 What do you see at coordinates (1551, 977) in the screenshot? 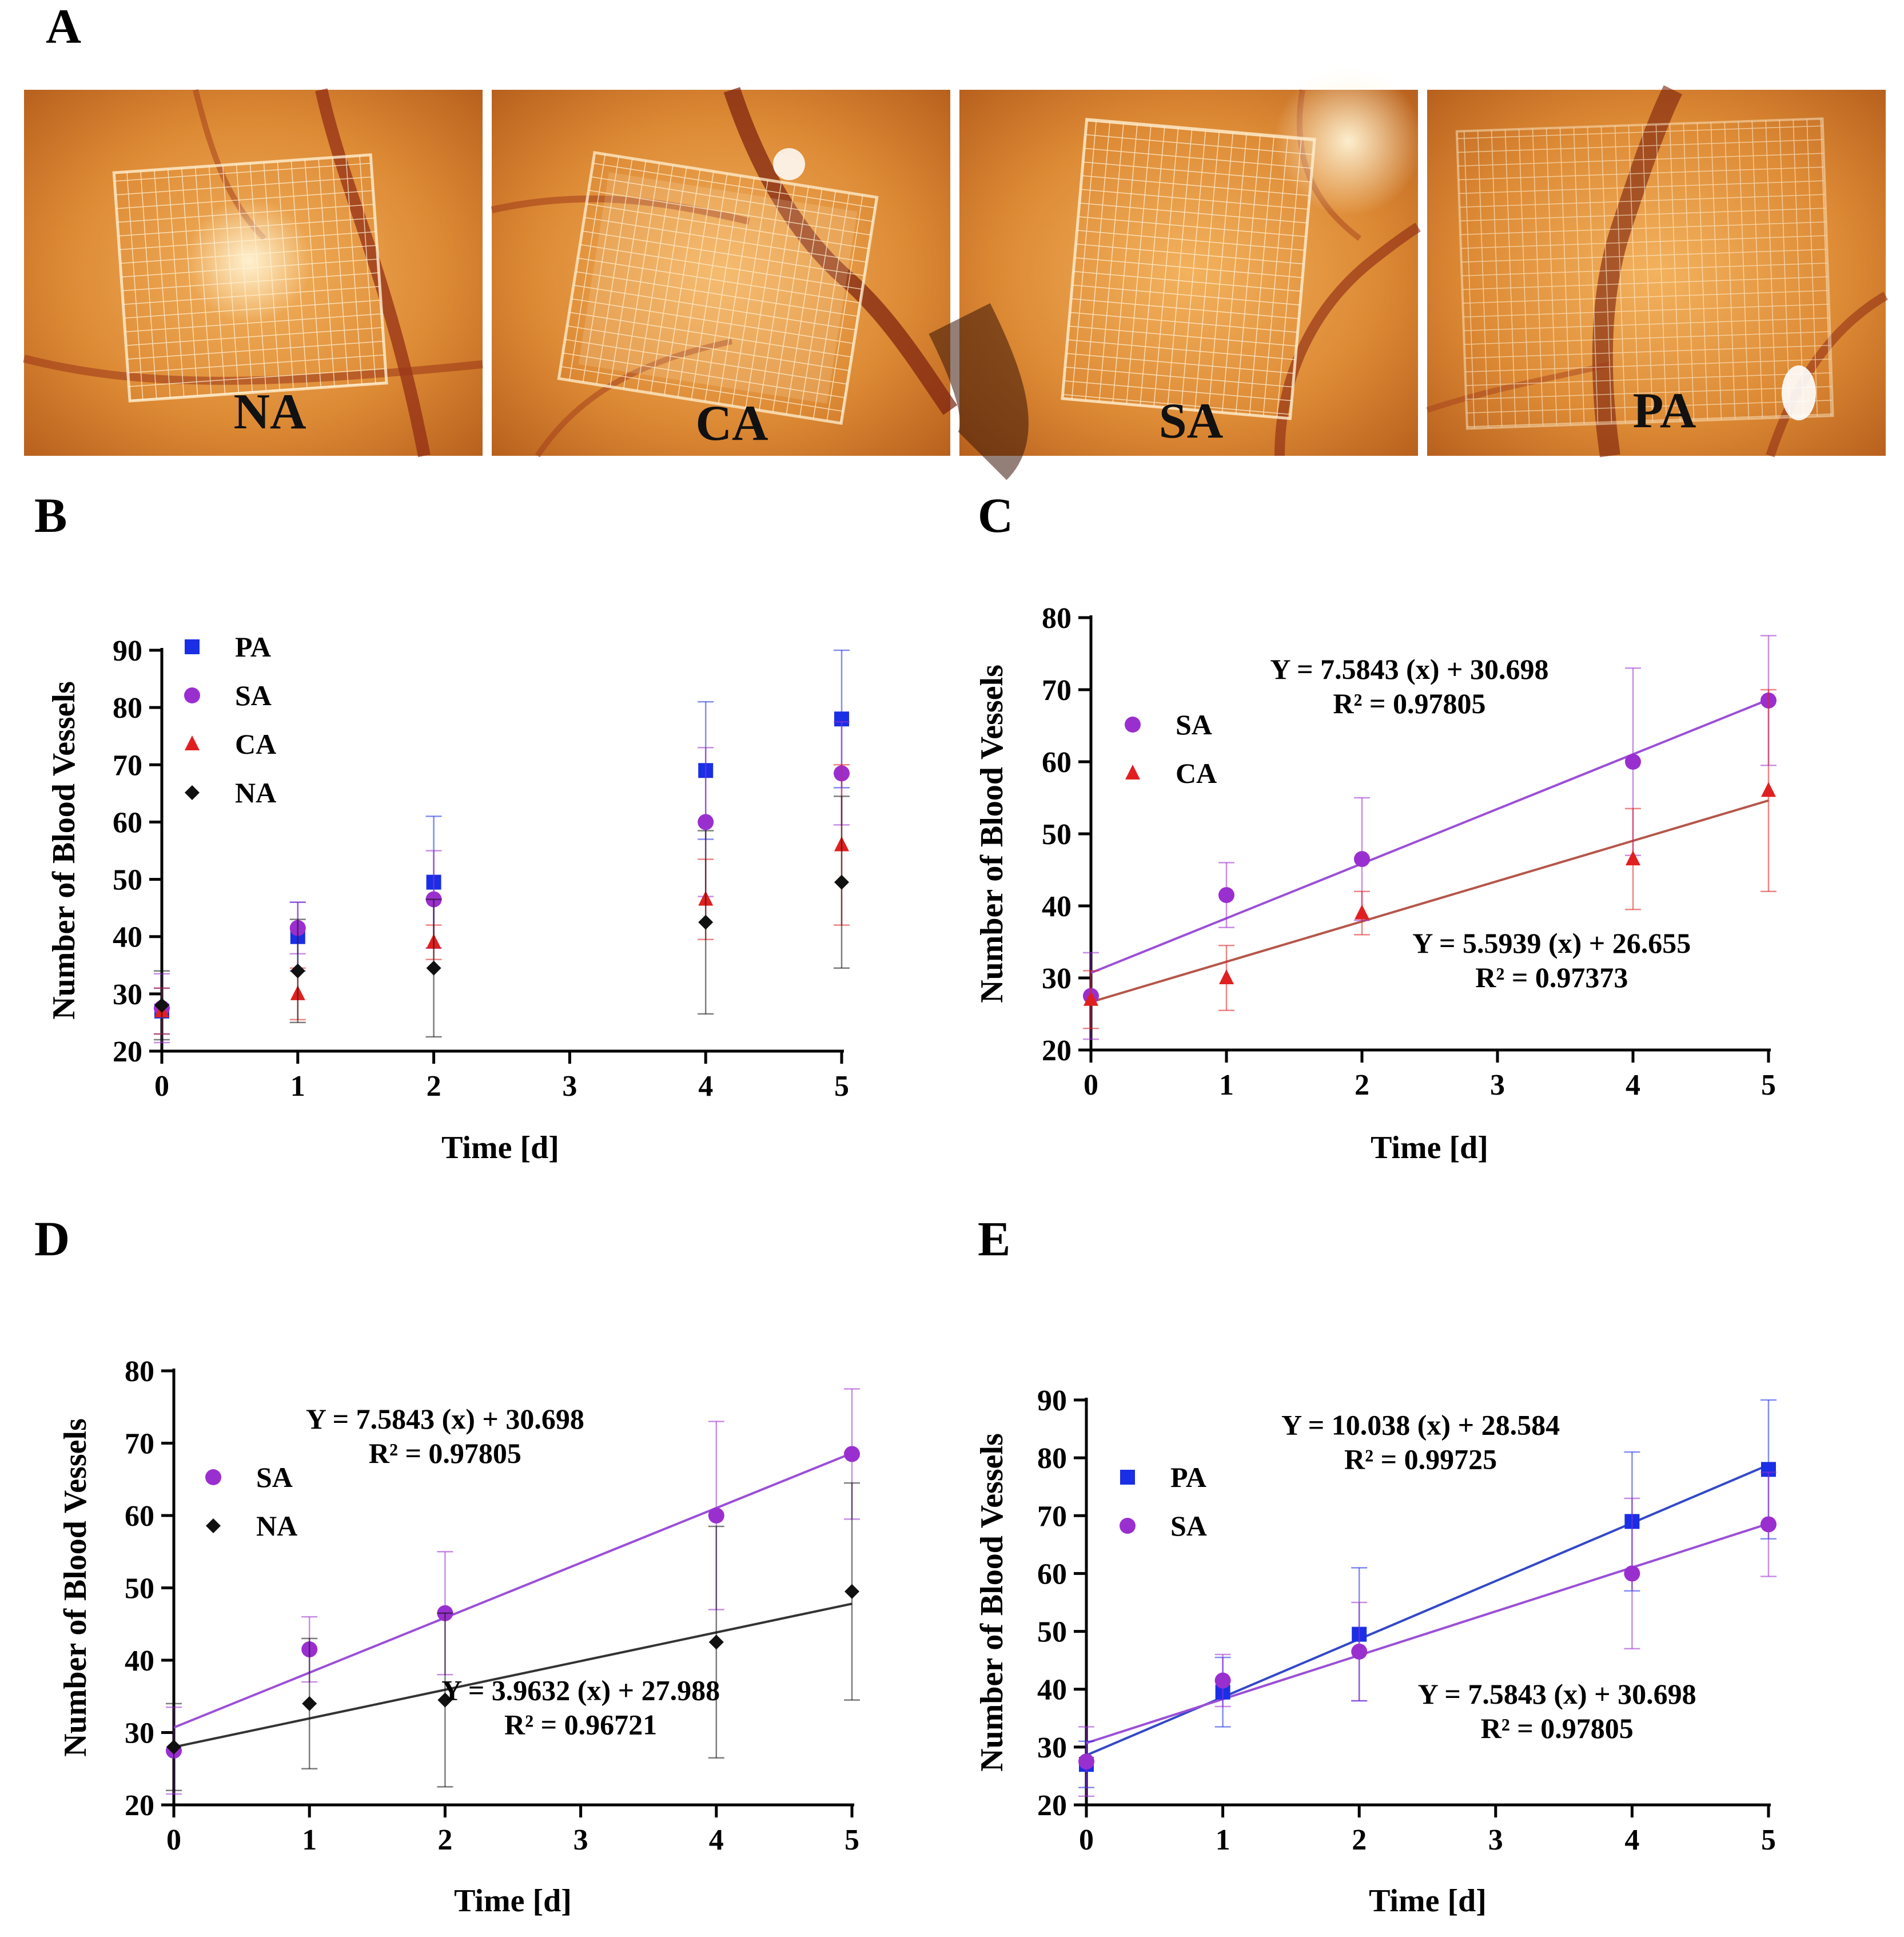
I see `r-squared-value: R² = 0.97373` at bounding box center [1551, 977].